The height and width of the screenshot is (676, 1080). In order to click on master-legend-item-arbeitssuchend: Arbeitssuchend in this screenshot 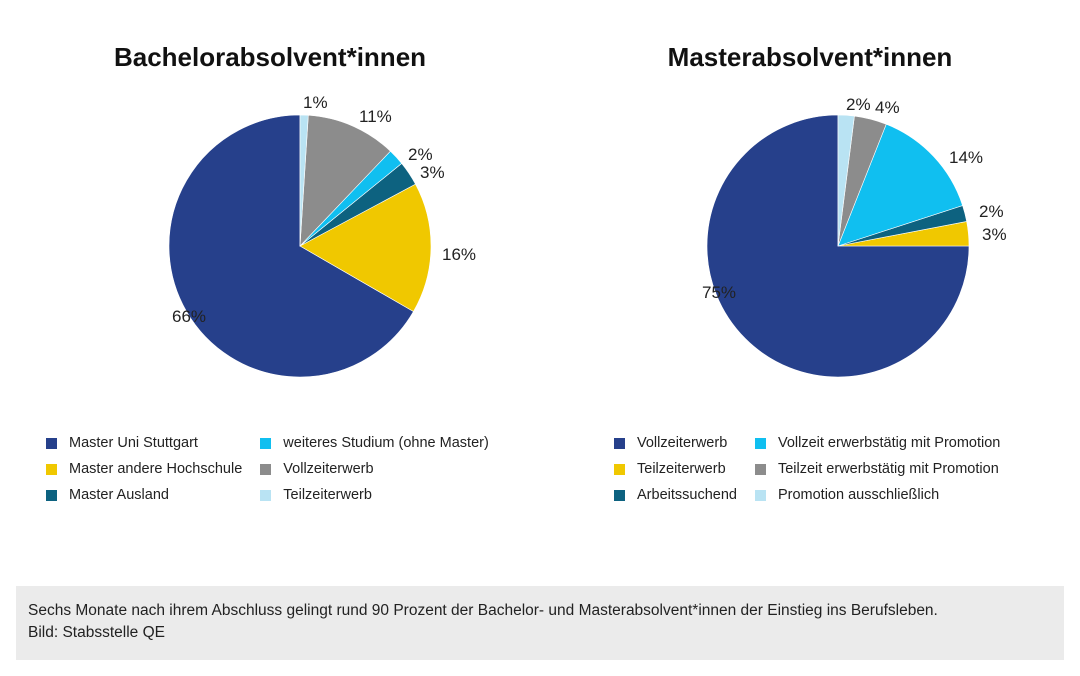, I will do `click(675, 495)`.